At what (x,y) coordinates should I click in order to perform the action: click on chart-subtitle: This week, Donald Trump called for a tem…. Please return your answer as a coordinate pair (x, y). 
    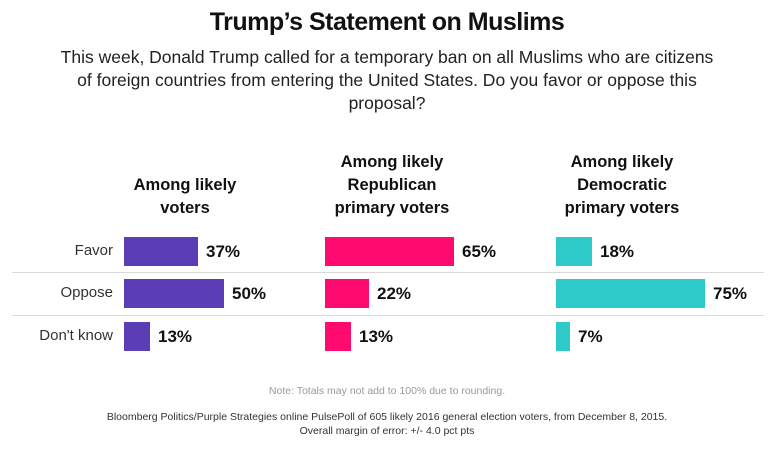
    Looking at the image, I should click on (387, 80).